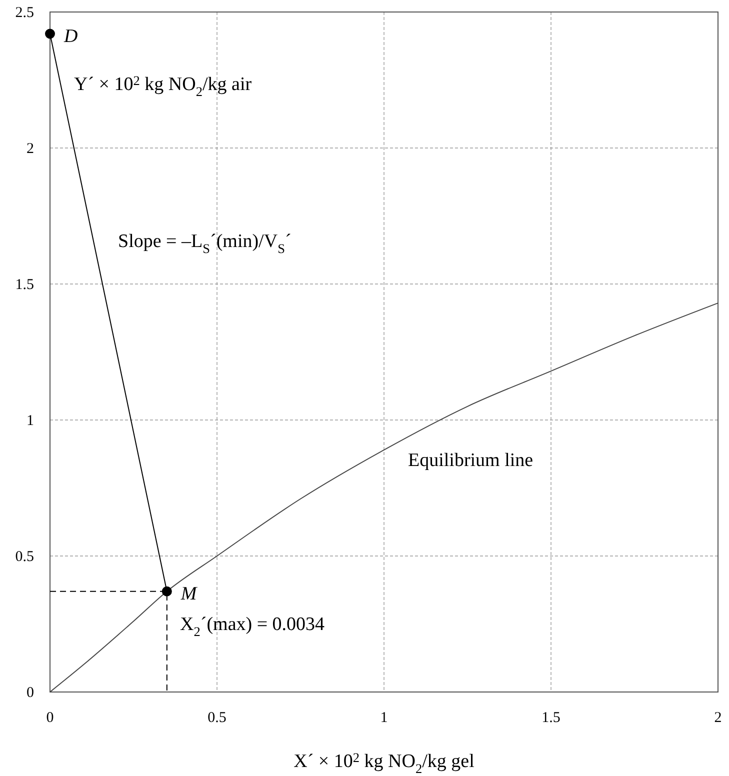  What do you see at coordinates (50, 718) in the screenshot?
I see `x-tick-label: 0` at bounding box center [50, 718].